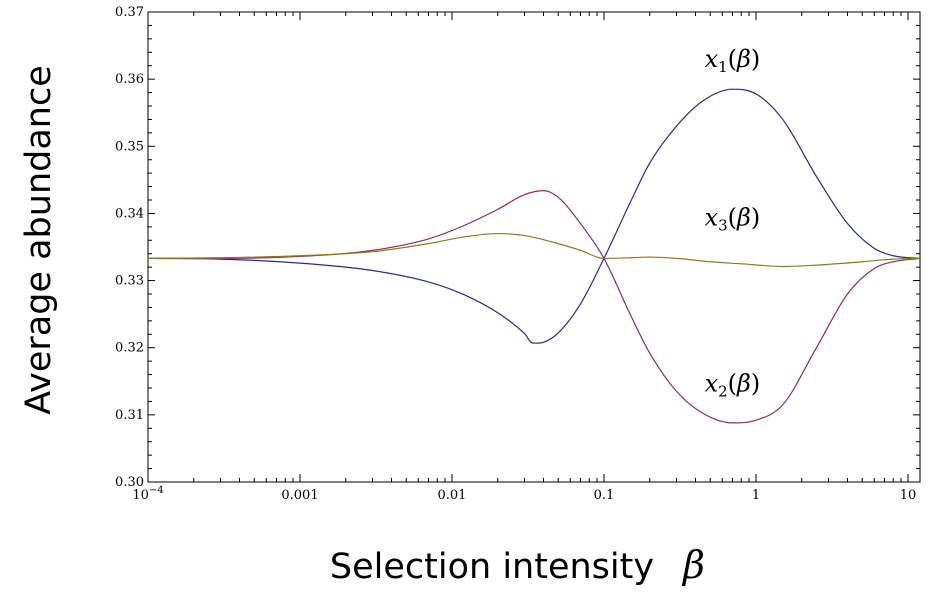  Describe the element at coordinates (299, 495) in the screenshot. I see `x-tick-label: 0.001` at that location.